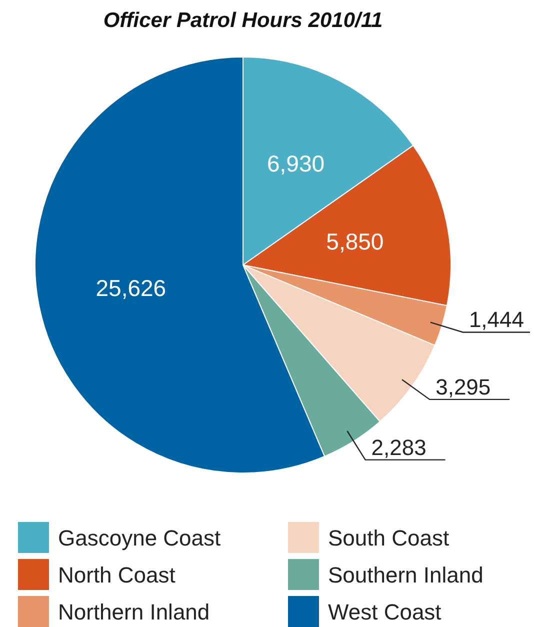 The height and width of the screenshot is (627, 534). What do you see at coordinates (139, 538) in the screenshot?
I see `legend-label: Gascoyne Coast` at bounding box center [139, 538].